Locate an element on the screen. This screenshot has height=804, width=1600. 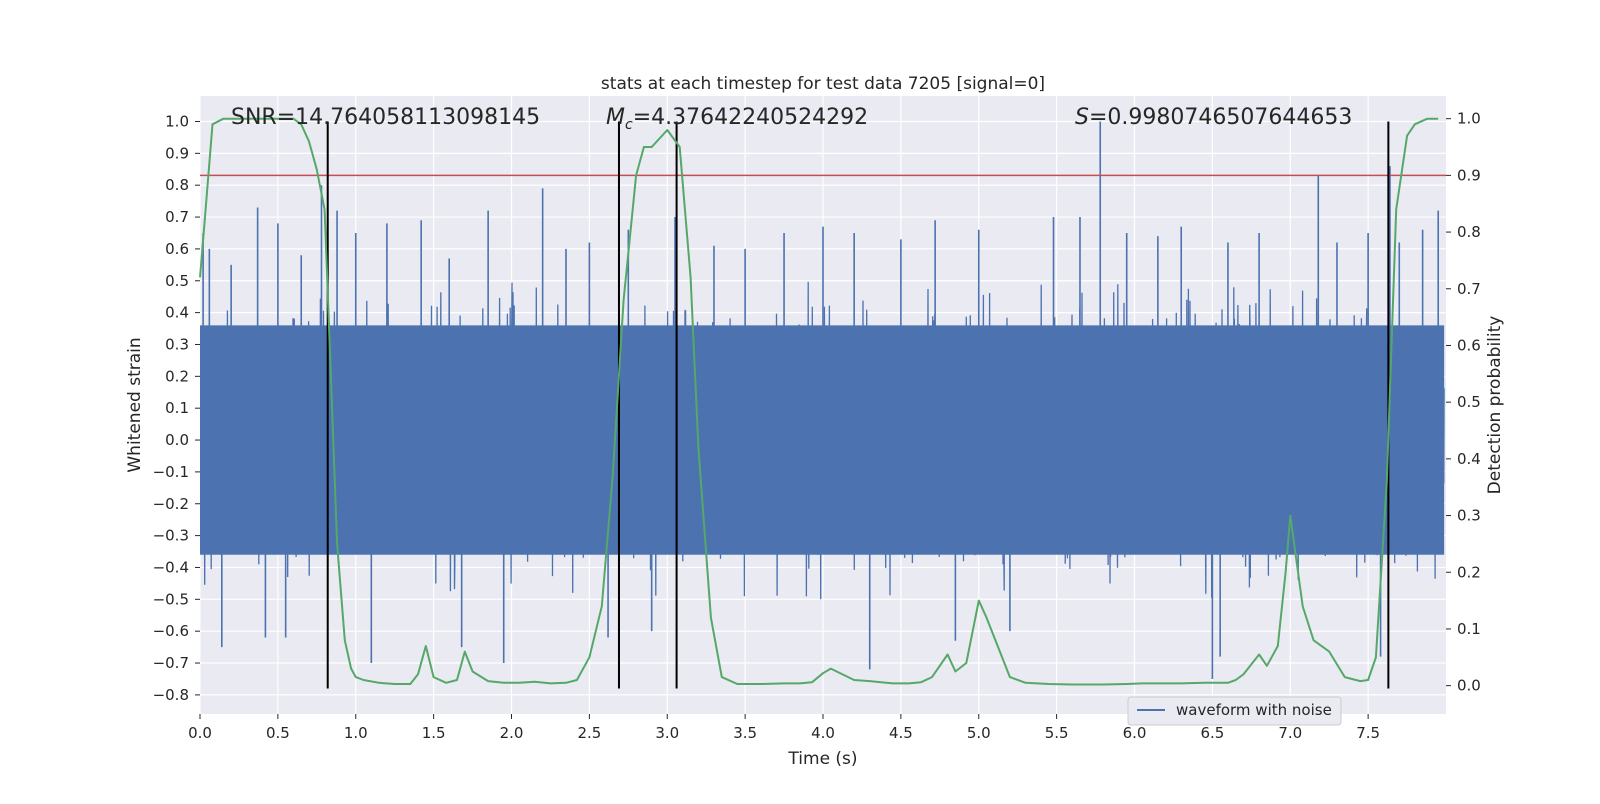
y2-axis-label: Detection probability is located at coordinates (1495, 405).